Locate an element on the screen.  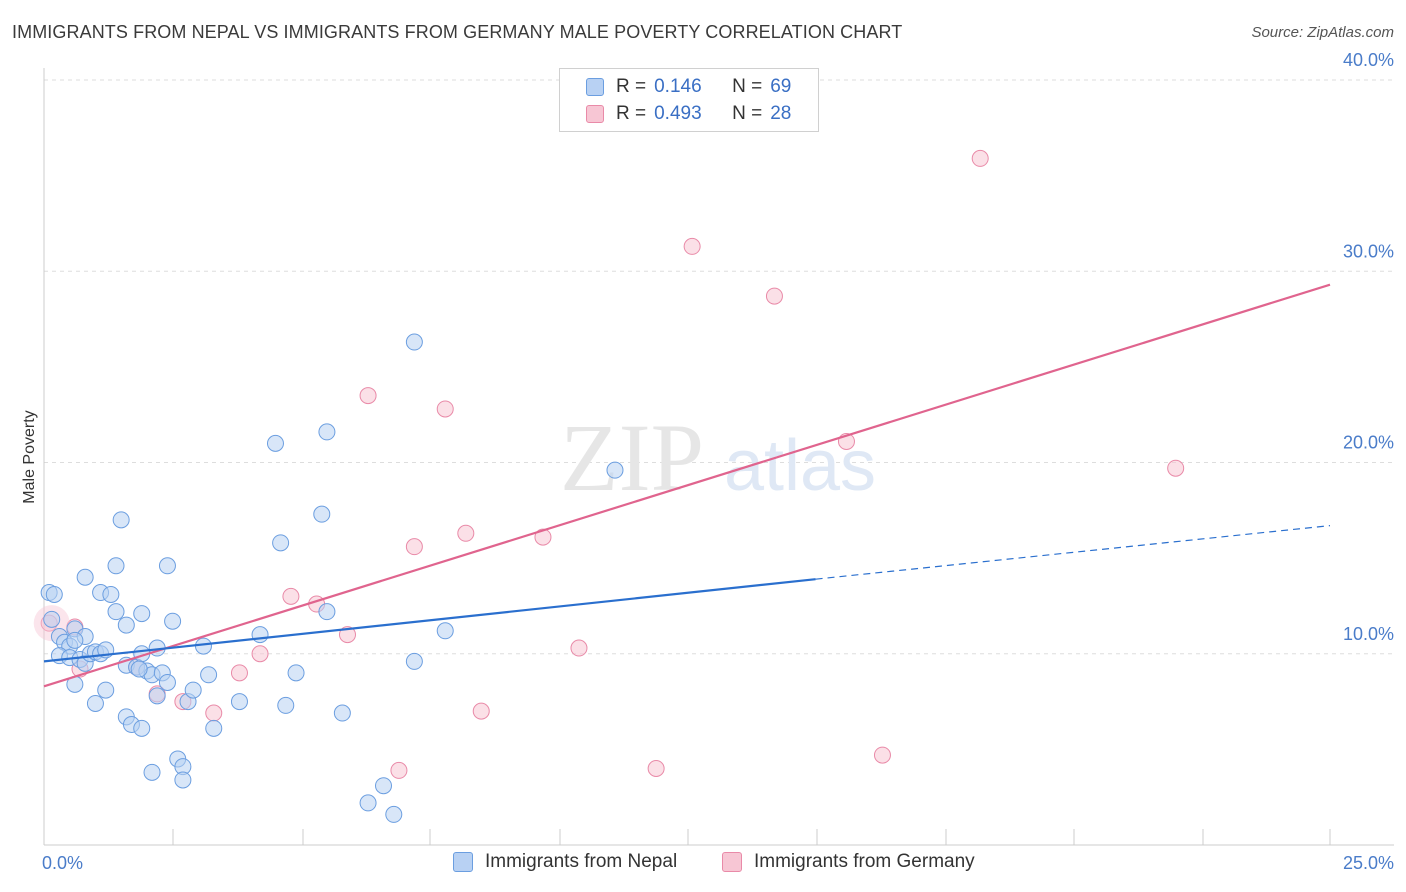
trendline-nepal-projection is located at coordinates (1073, 552).